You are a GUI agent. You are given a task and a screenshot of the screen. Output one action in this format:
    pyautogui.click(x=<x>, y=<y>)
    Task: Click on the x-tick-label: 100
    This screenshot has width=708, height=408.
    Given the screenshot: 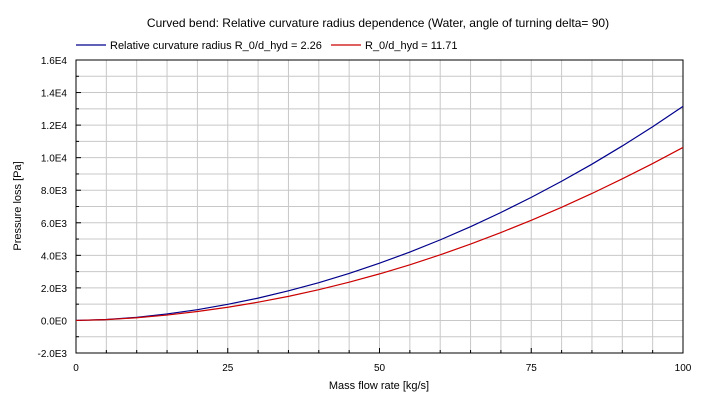 What is the action you would take?
    pyautogui.click(x=683, y=368)
    